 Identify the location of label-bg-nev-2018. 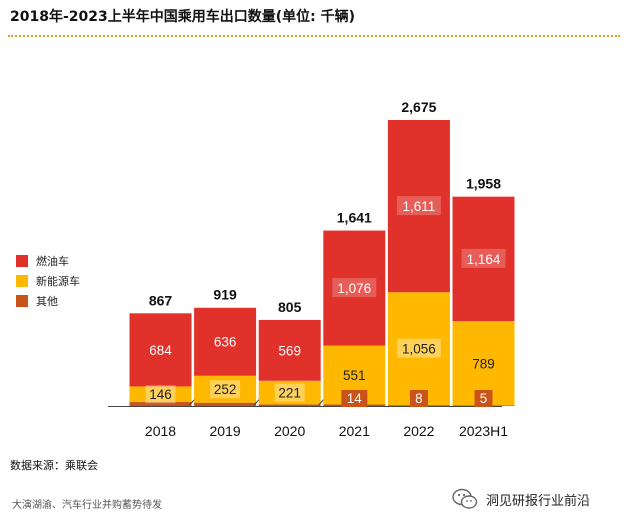
(160, 394).